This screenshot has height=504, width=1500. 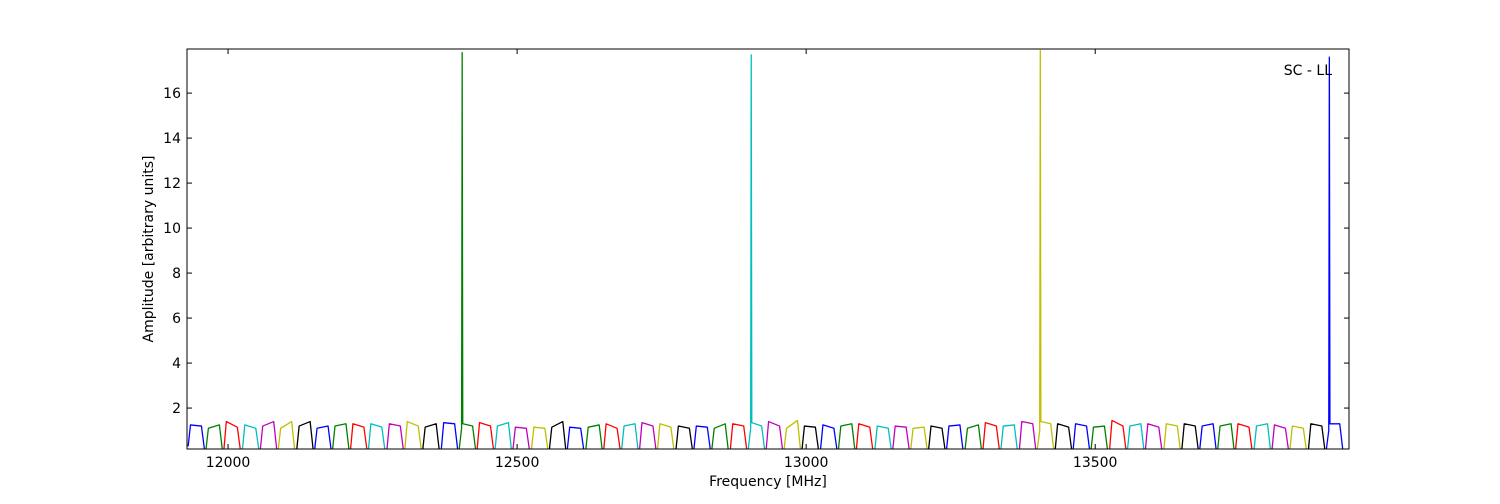 I want to click on x-tick-label: 12000, so click(x=228, y=463).